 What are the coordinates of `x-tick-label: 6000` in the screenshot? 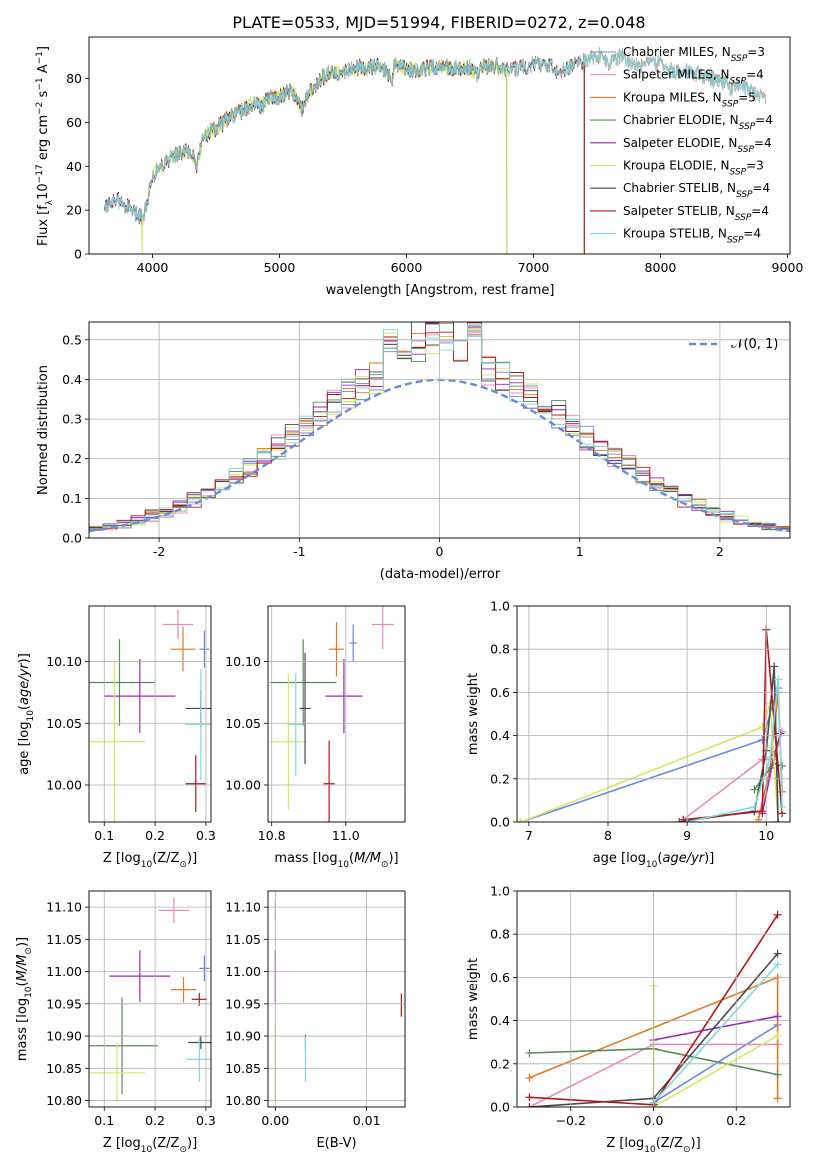 It's located at (407, 267).